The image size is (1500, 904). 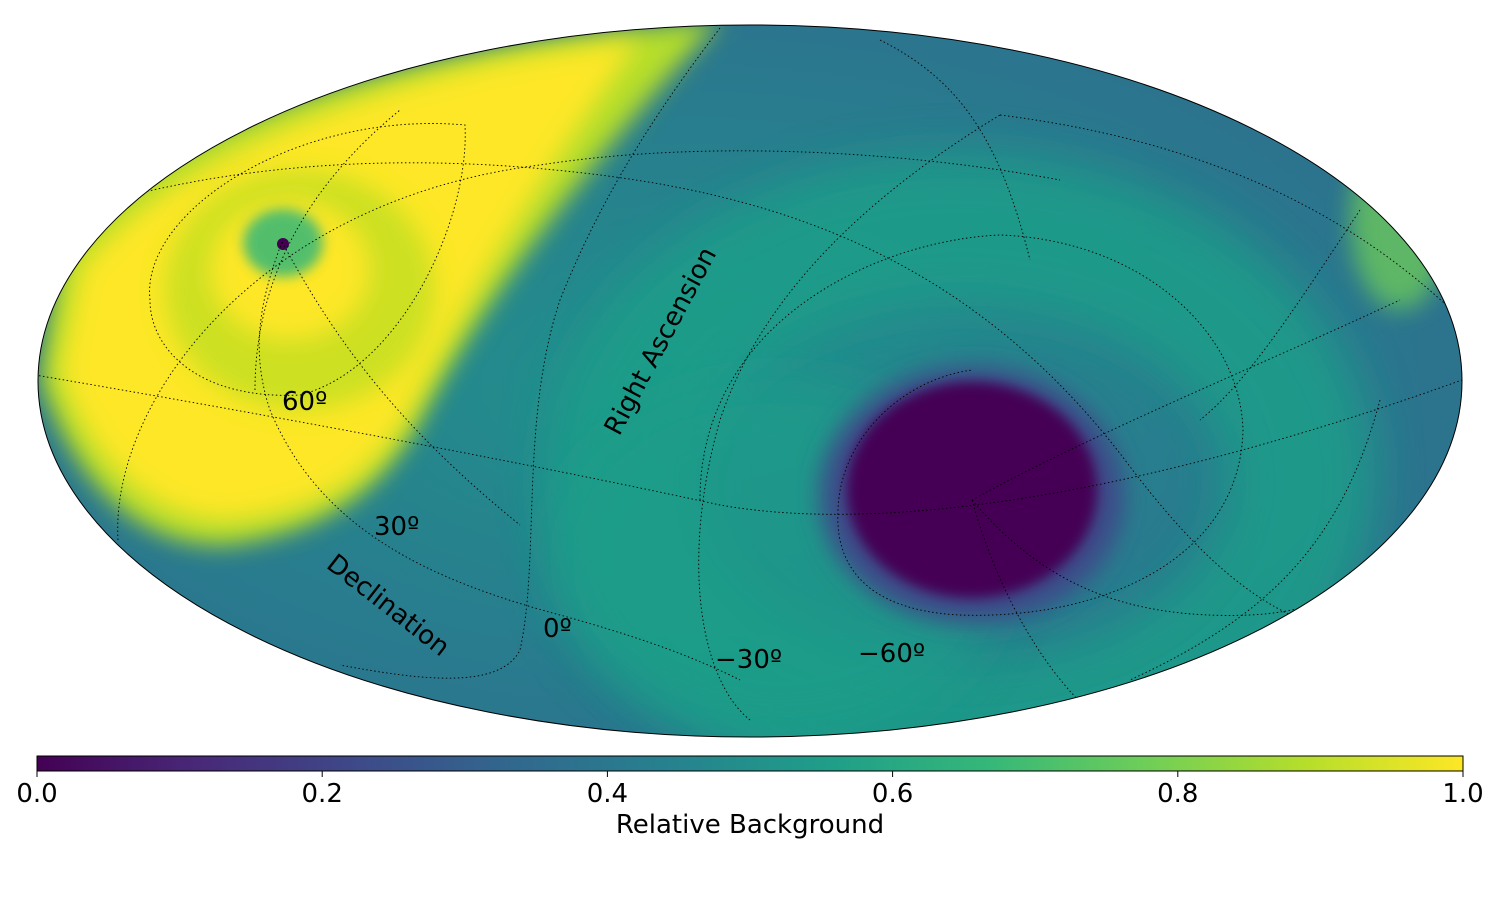 I want to click on colorbar-tick-label: 0.0, so click(x=36, y=794).